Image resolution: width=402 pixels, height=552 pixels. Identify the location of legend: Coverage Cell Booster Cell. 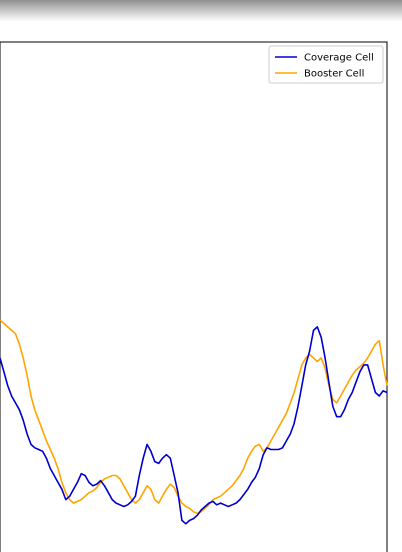
(326, 64).